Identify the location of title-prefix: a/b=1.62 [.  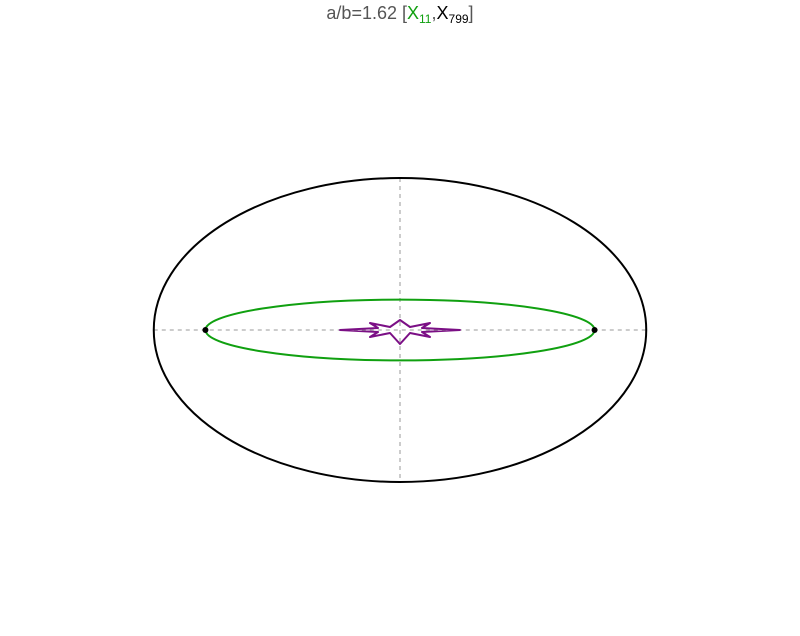
(366, 13).